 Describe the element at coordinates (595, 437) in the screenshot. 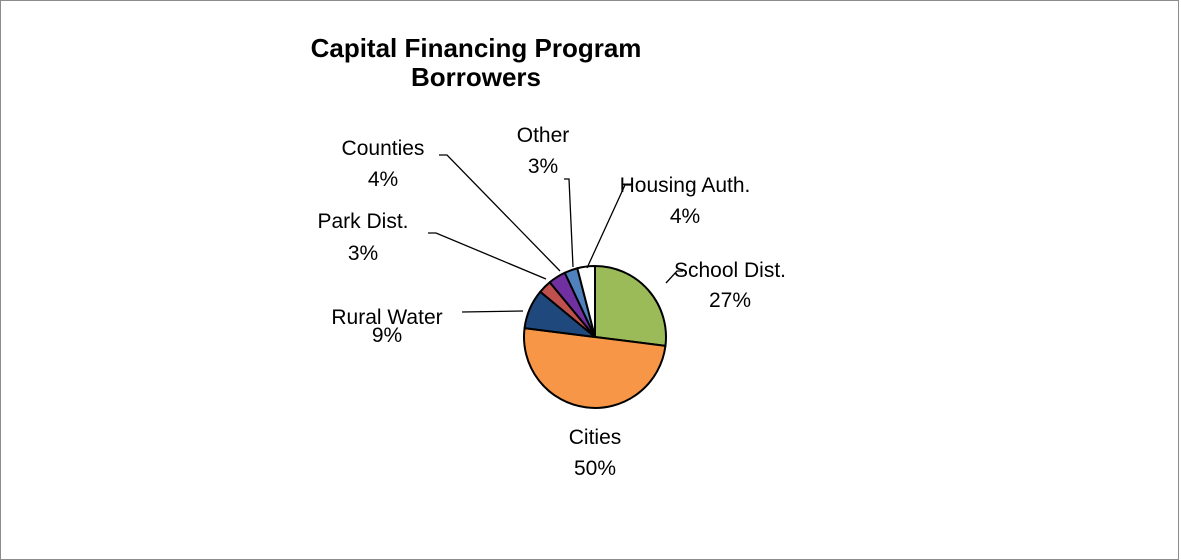

I see `data-label-name-cities: Cities` at that location.